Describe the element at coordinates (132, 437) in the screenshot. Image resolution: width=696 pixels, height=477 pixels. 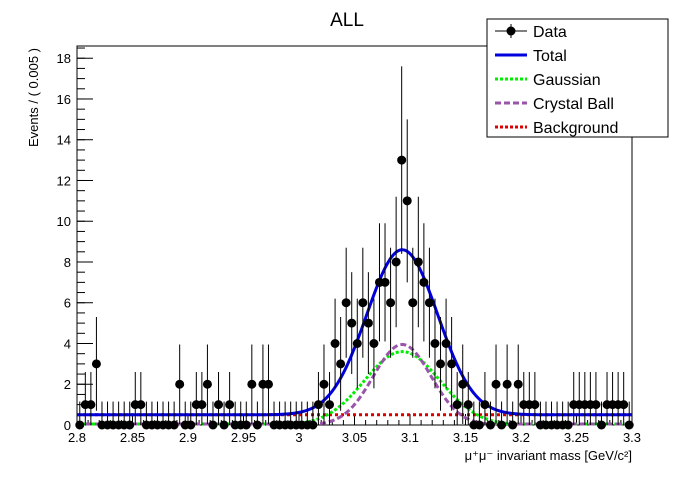
I see `x-tick-label: 2.85` at that location.